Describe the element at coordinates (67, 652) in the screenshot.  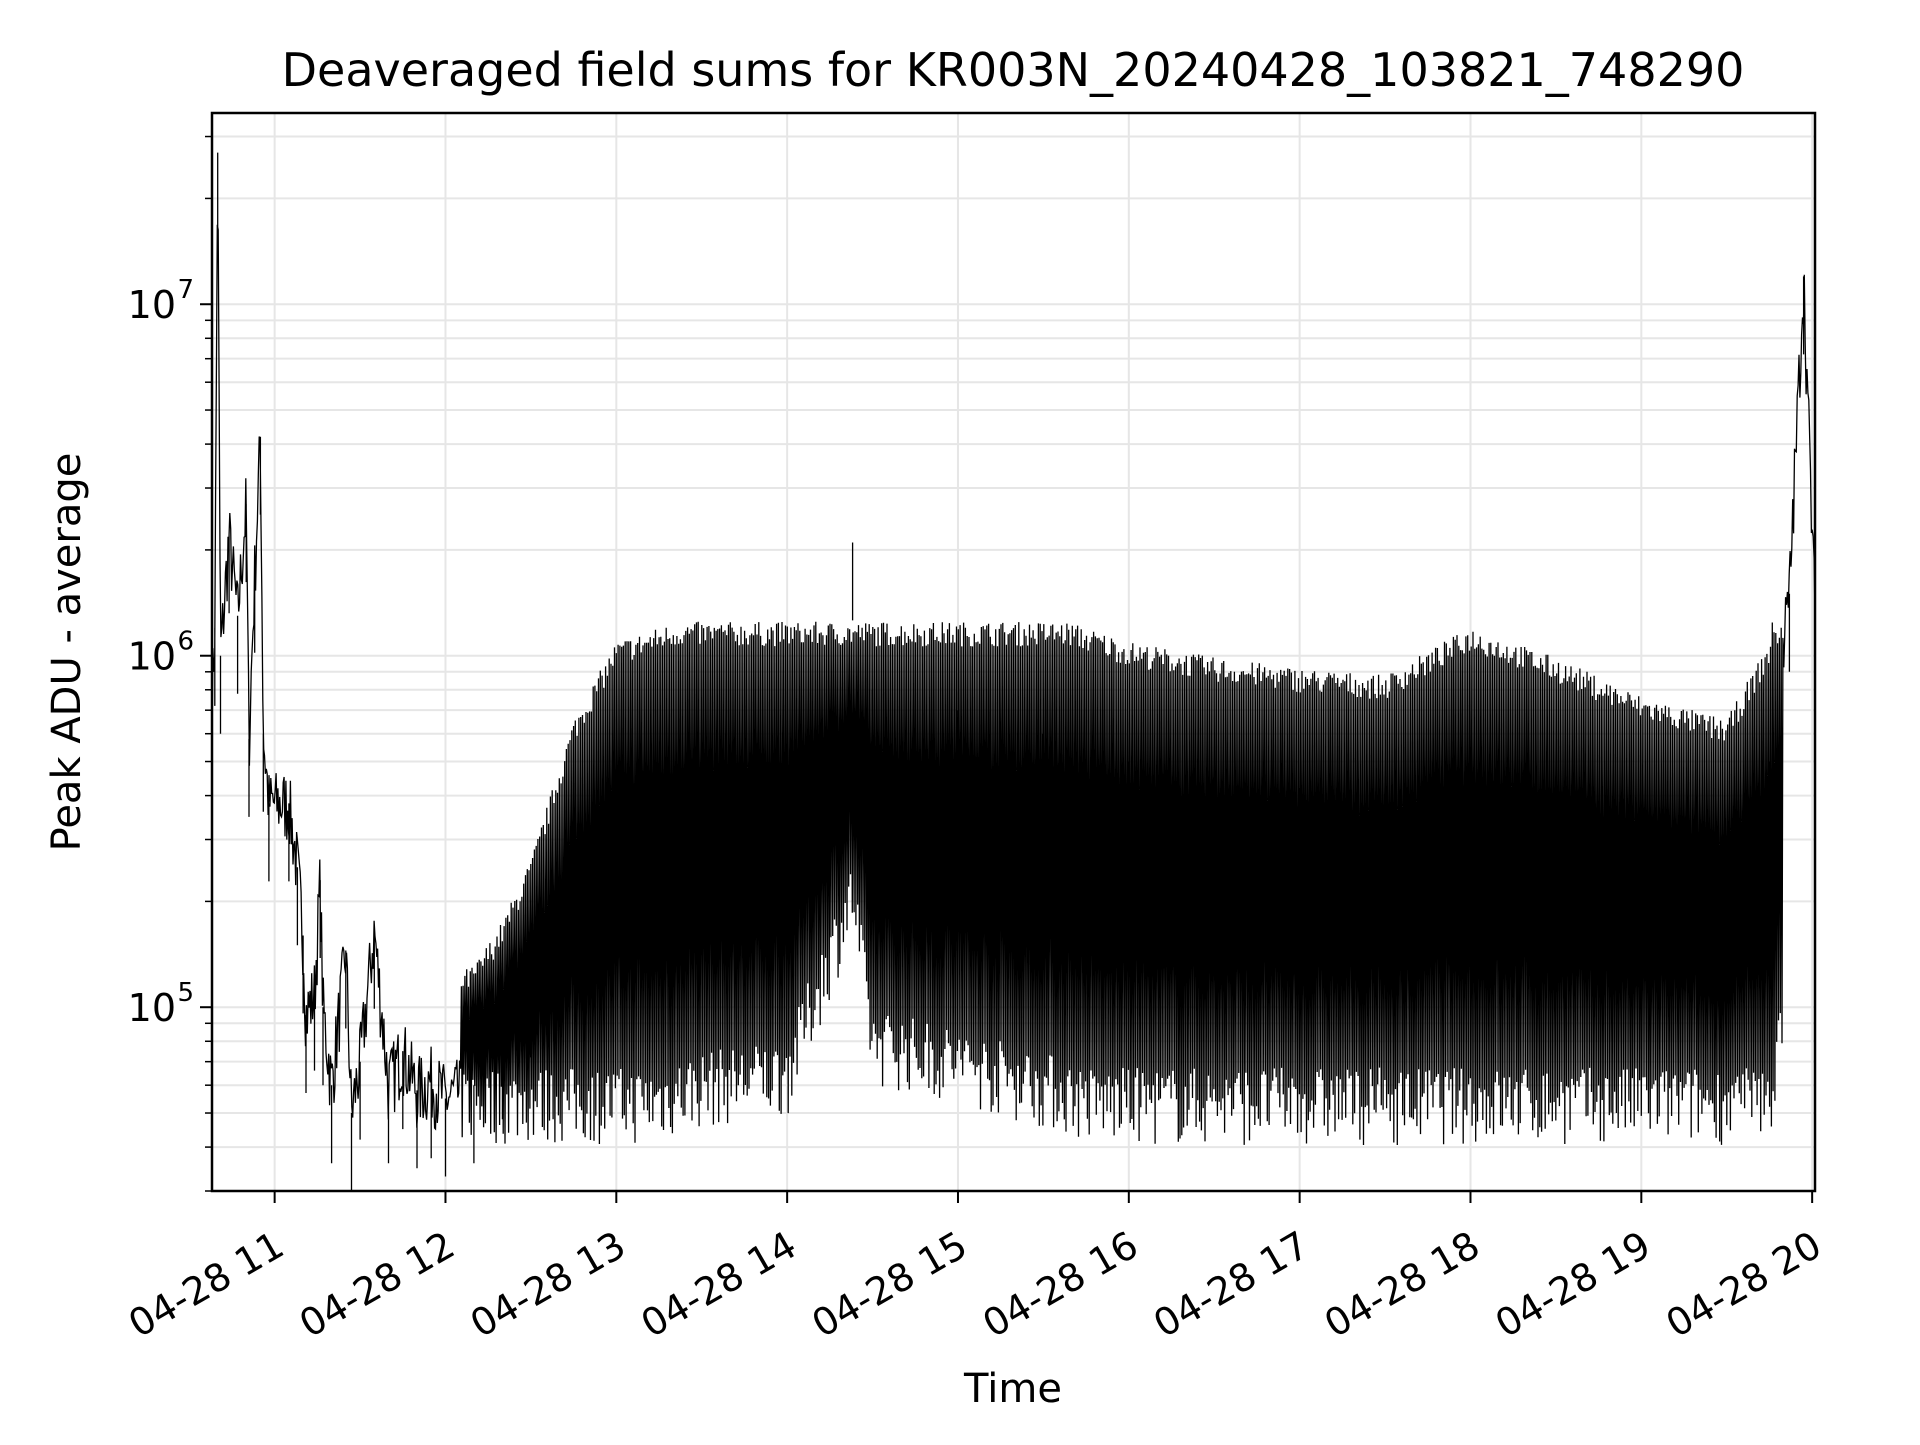
I see `y-axis-label: Peak ADU - average` at that location.